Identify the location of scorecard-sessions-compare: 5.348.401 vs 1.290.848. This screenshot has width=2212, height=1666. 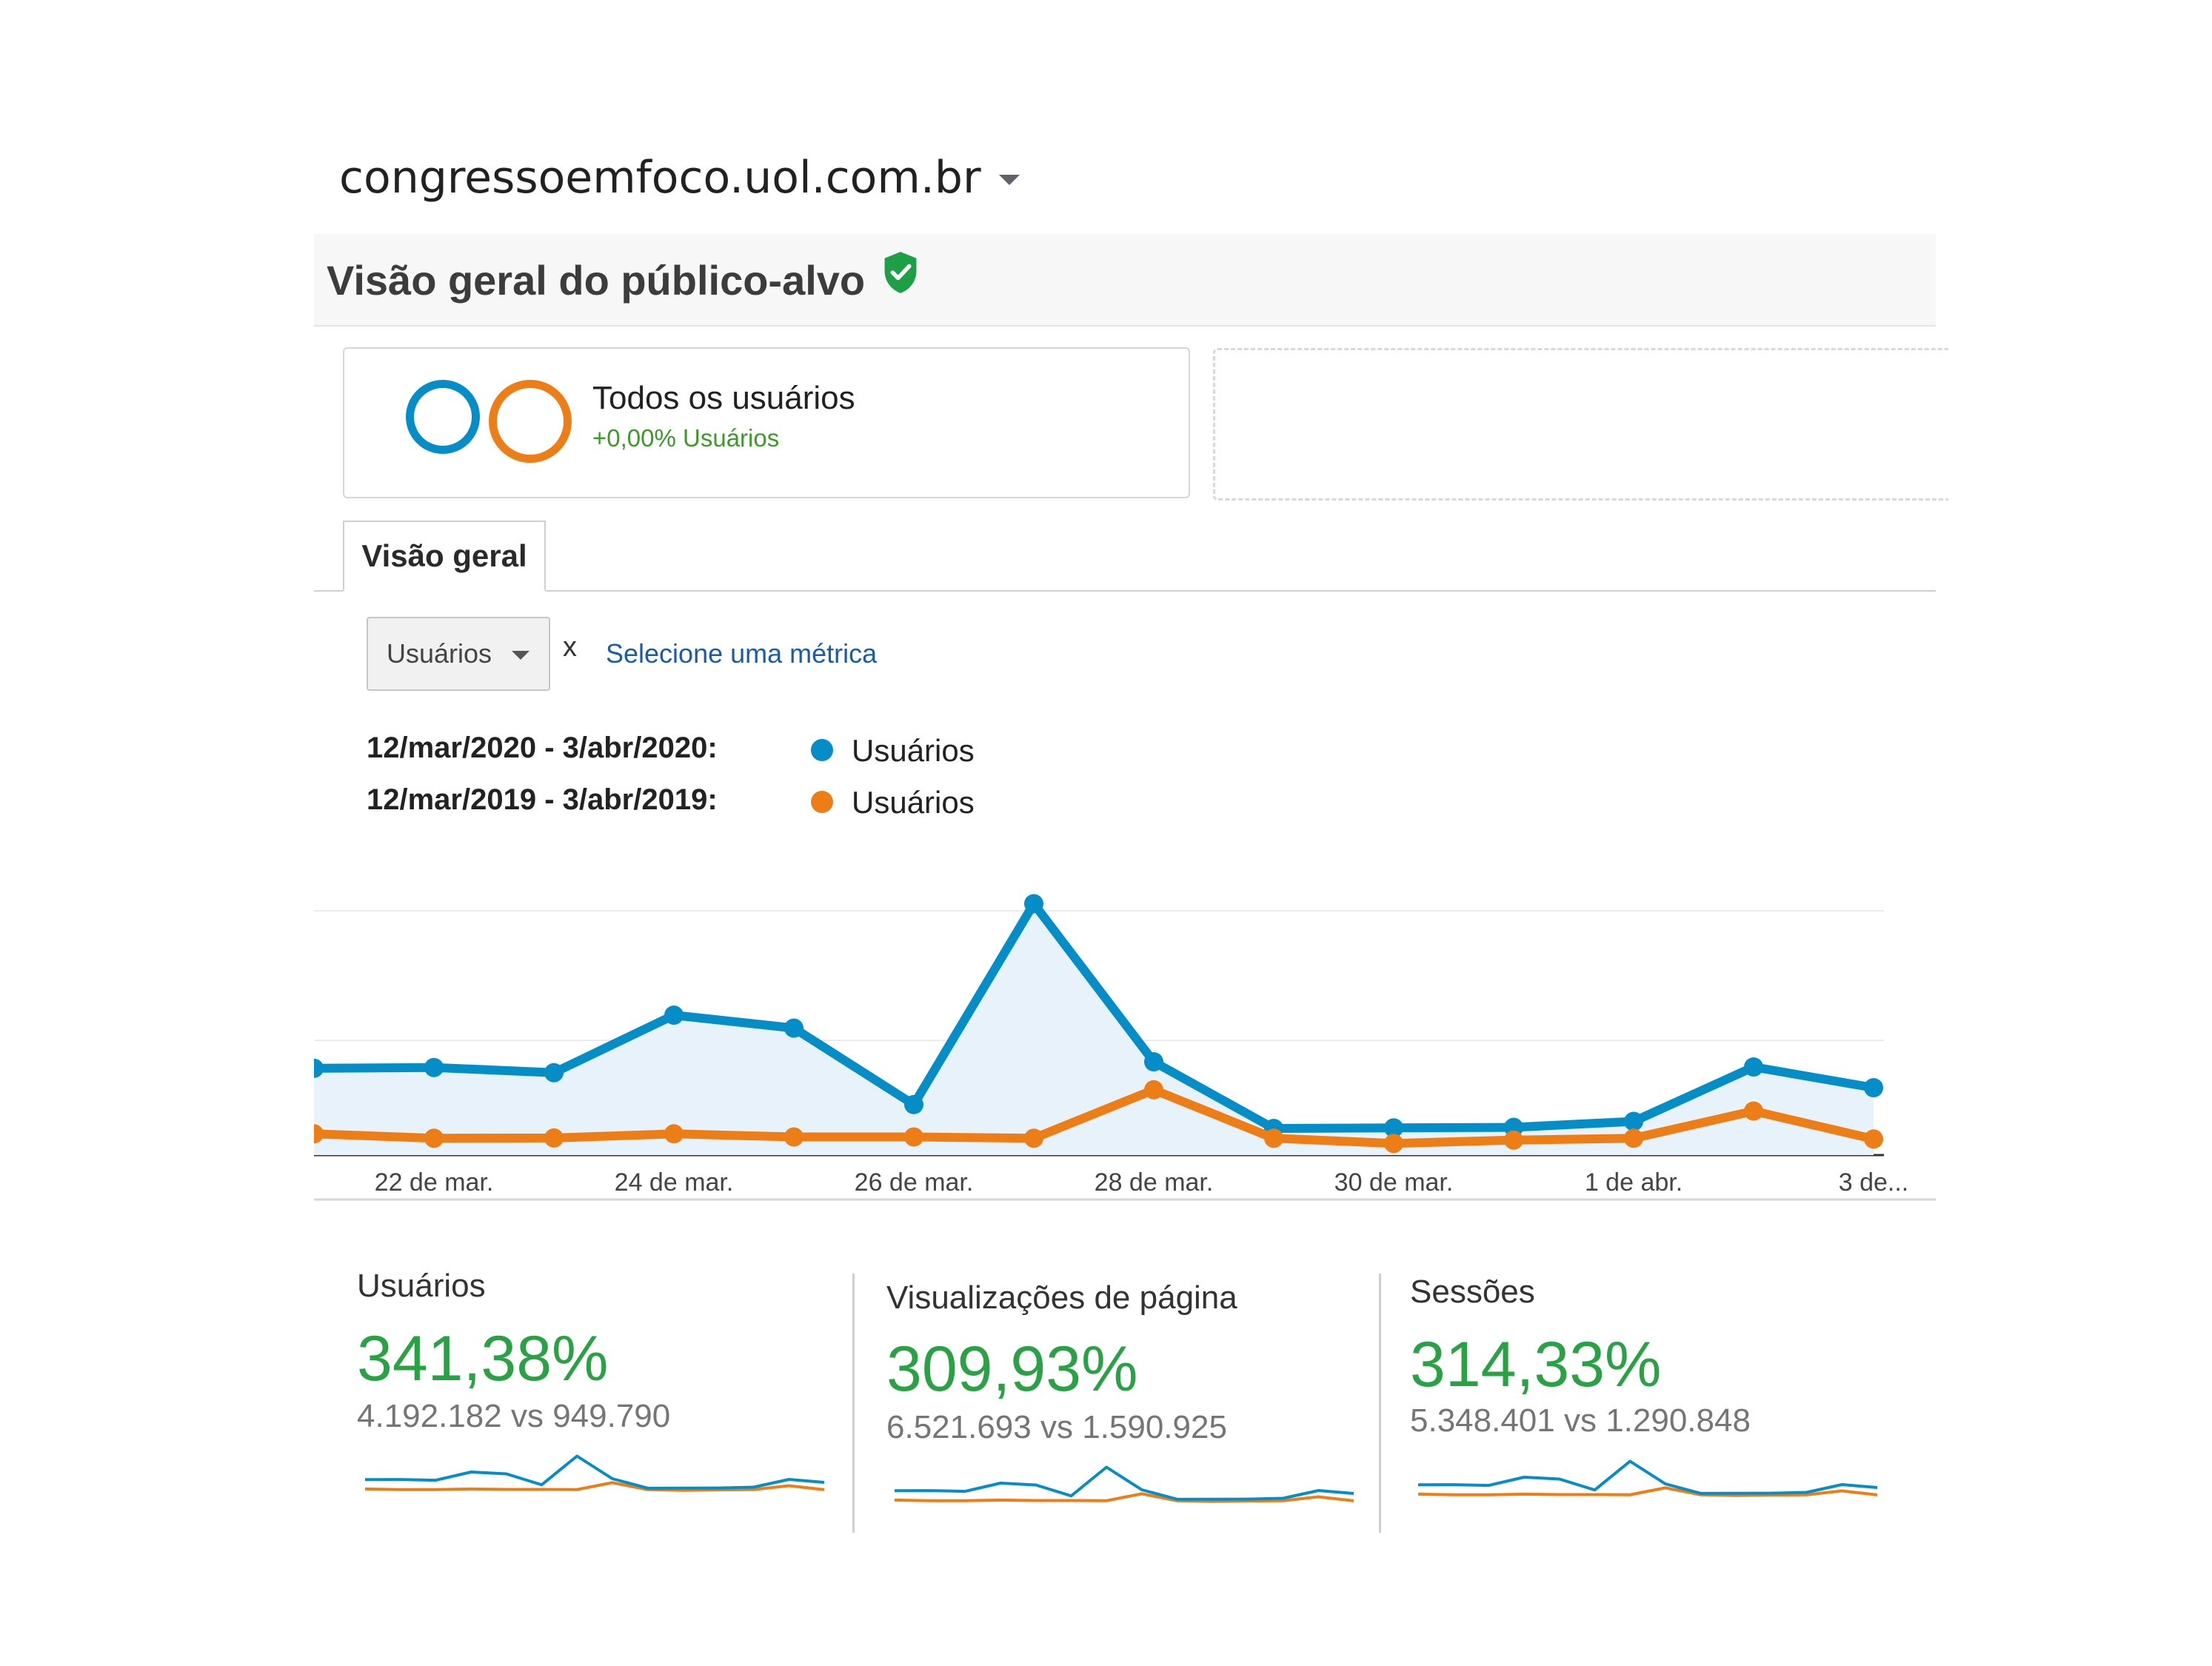
(1580, 1420).